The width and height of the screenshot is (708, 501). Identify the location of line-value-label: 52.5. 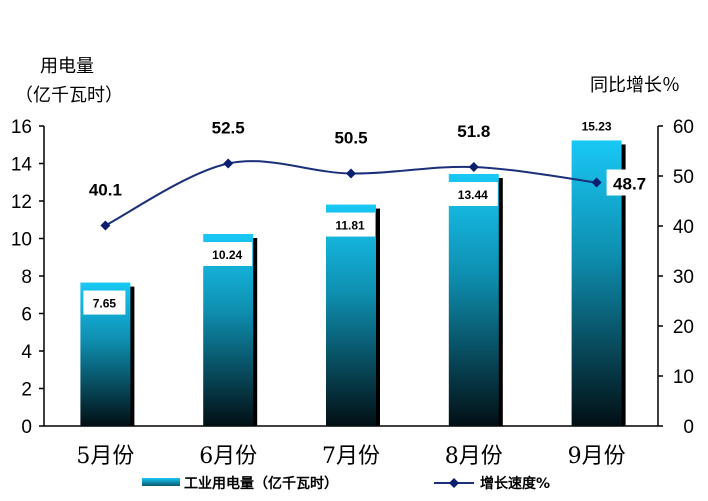
(228, 128).